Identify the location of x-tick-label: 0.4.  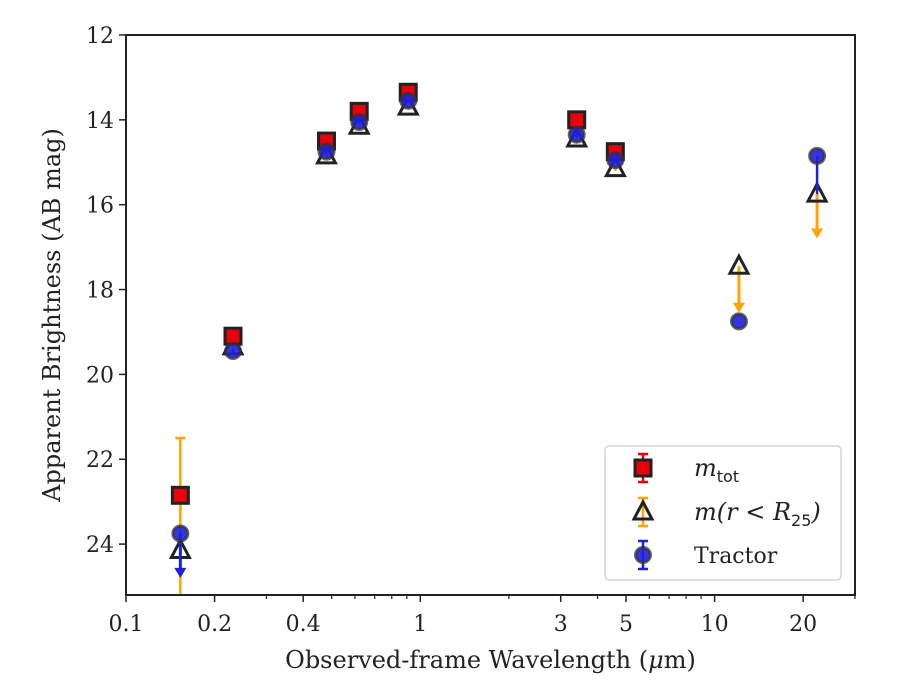
(303, 624).